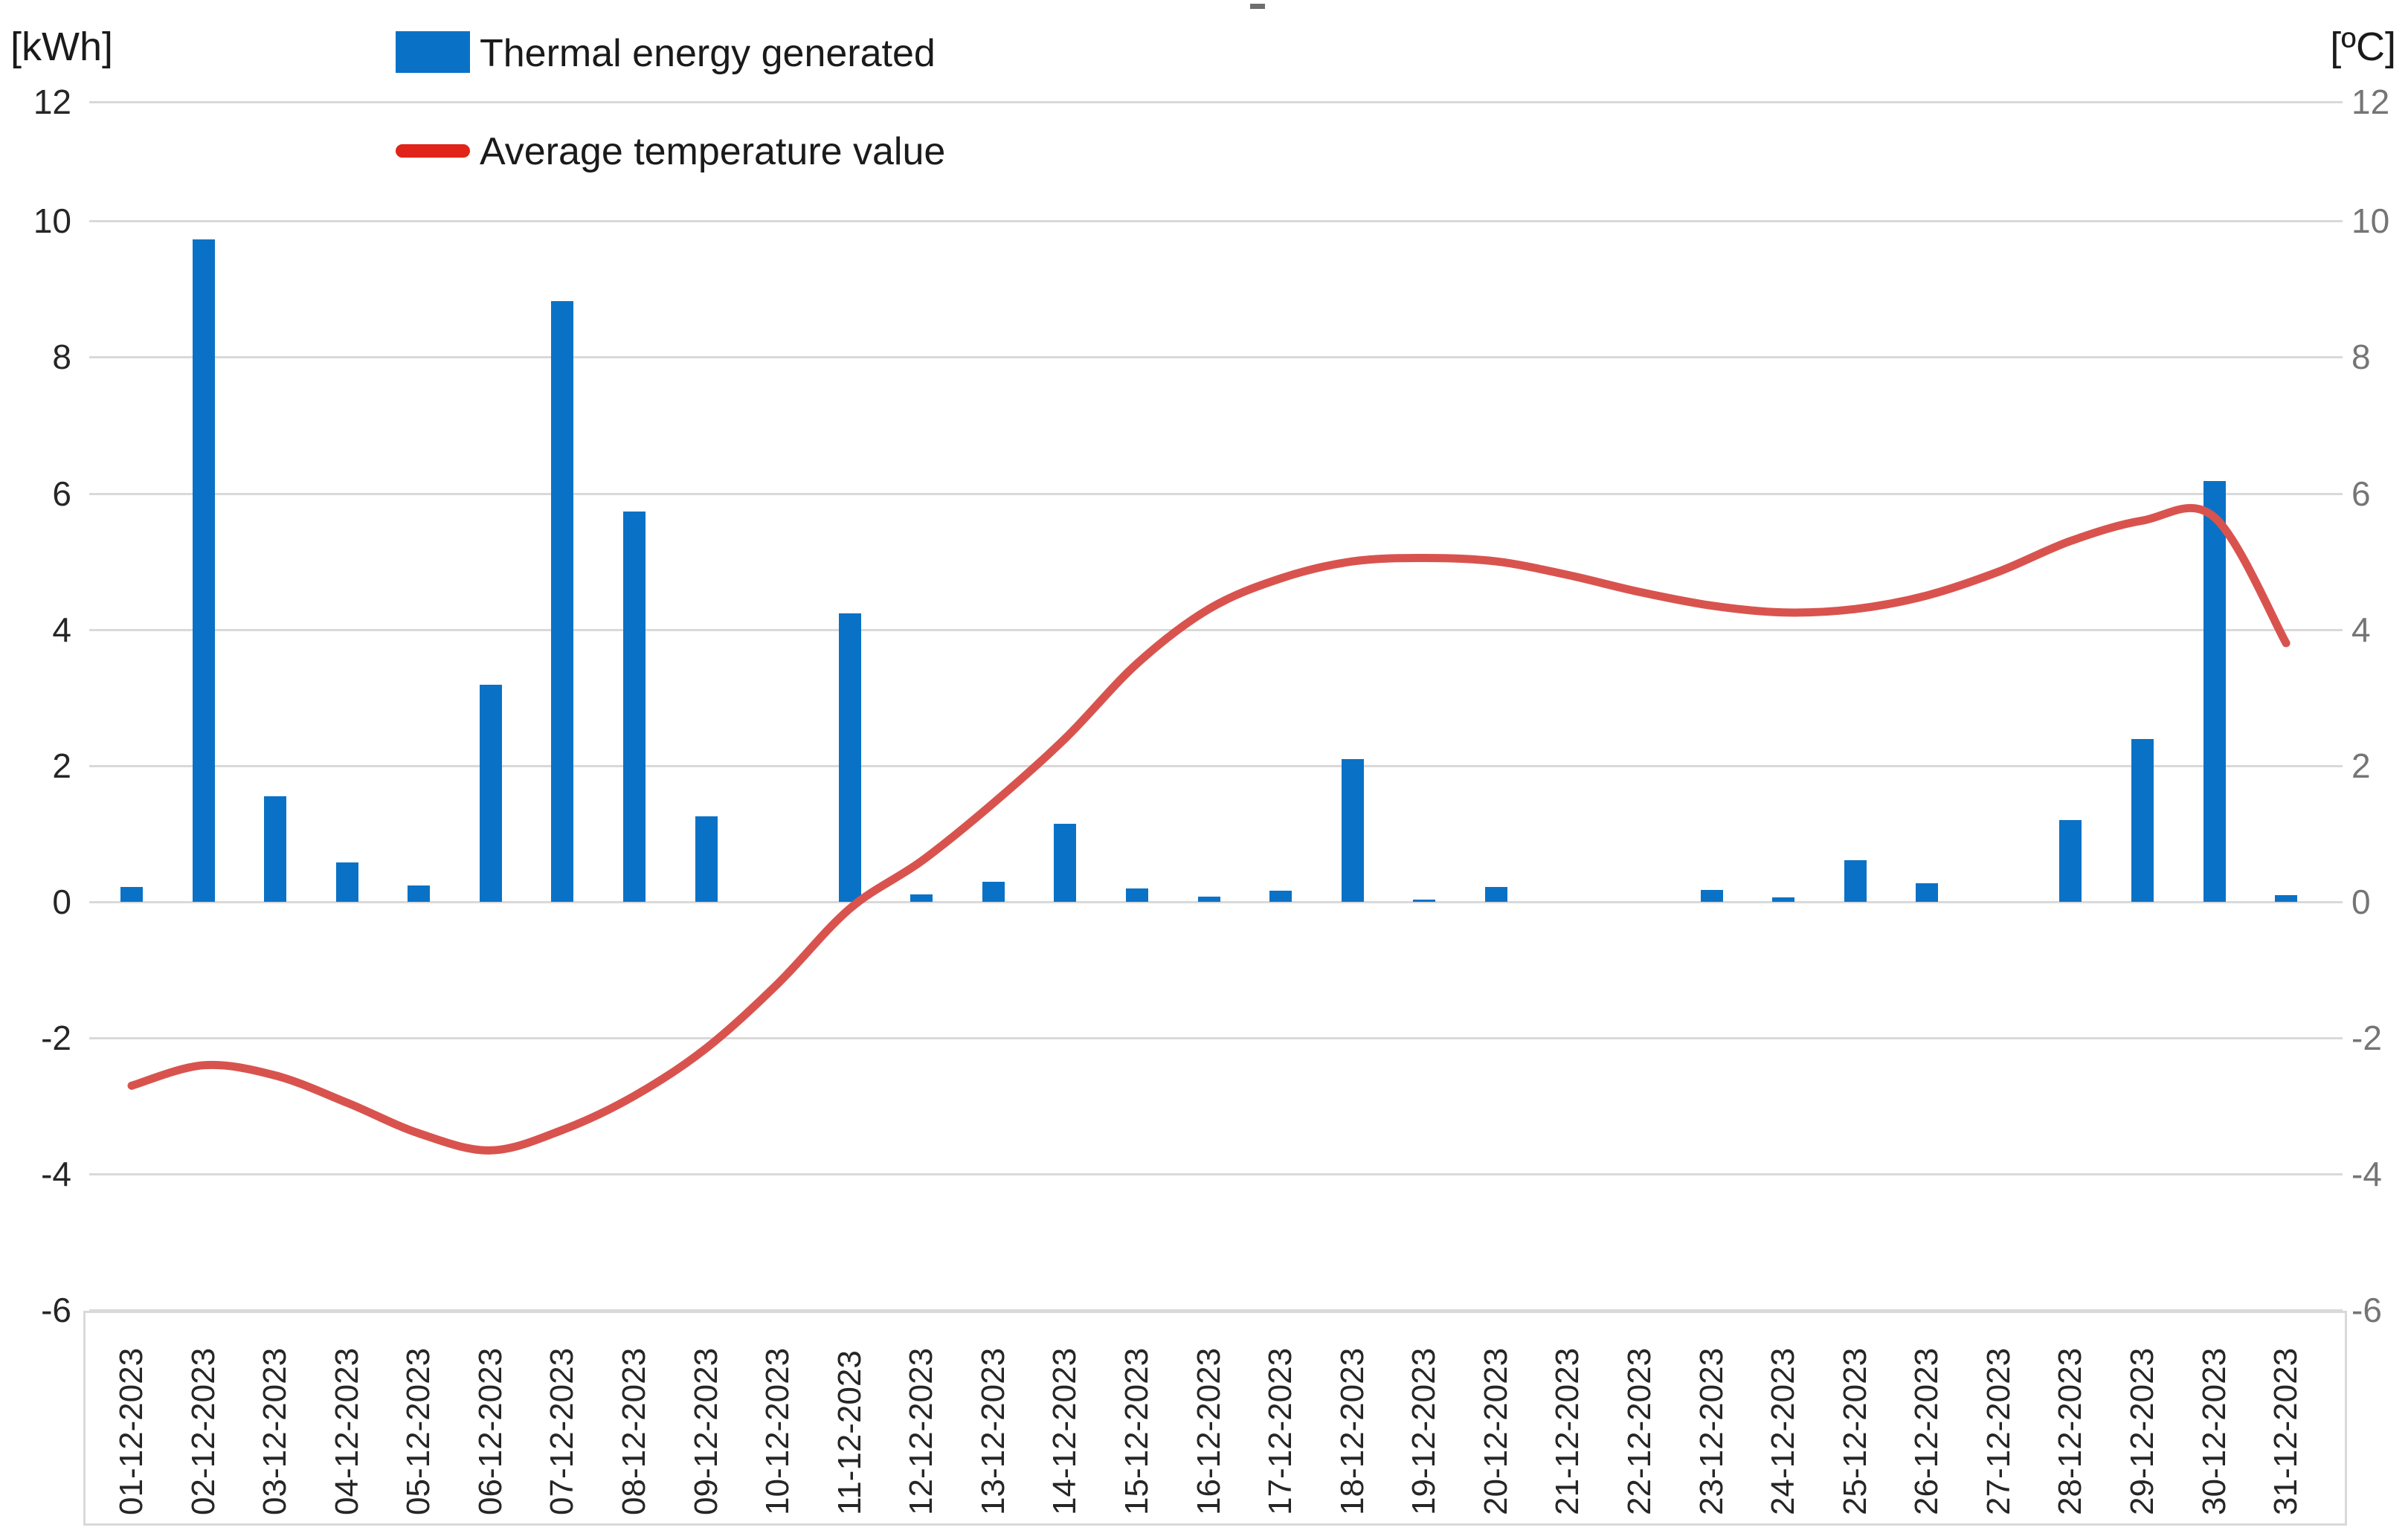 The height and width of the screenshot is (1539, 2408). Describe the element at coordinates (203, 1431) in the screenshot. I see `x-axis-label-02-12-2023: 02-12-2023` at that location.